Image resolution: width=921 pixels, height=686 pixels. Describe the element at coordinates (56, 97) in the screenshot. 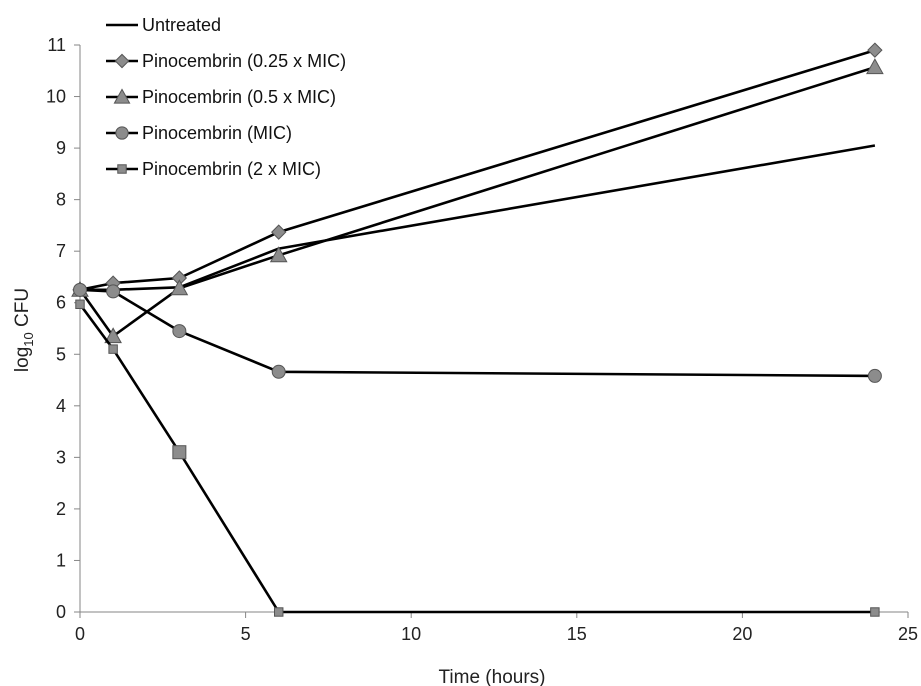

I see `y-tick-label: 10` at that location.